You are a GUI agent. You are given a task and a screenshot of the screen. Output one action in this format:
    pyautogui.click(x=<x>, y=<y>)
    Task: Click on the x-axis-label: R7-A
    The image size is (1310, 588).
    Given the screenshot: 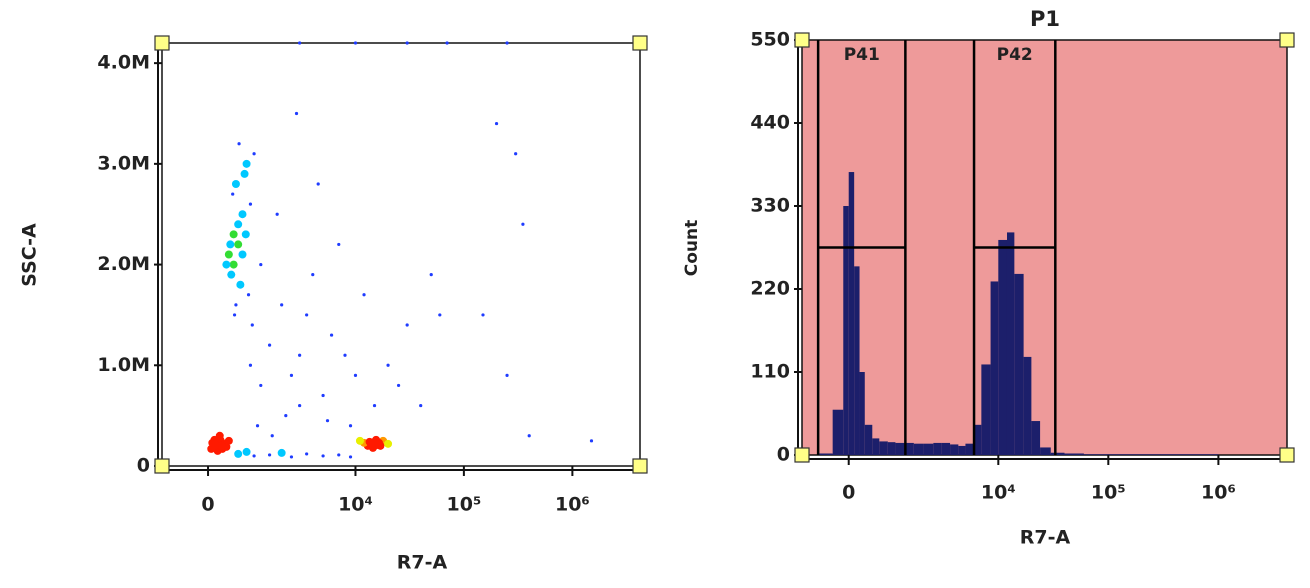 What is the action you would take?
    pyautogui.click(x=422, y=563)
    